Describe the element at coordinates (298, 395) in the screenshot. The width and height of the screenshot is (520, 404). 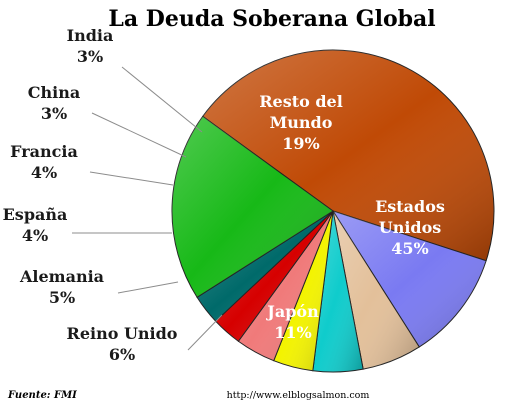
I see `source-url: http://www.elblogsalmon.com` at that location.